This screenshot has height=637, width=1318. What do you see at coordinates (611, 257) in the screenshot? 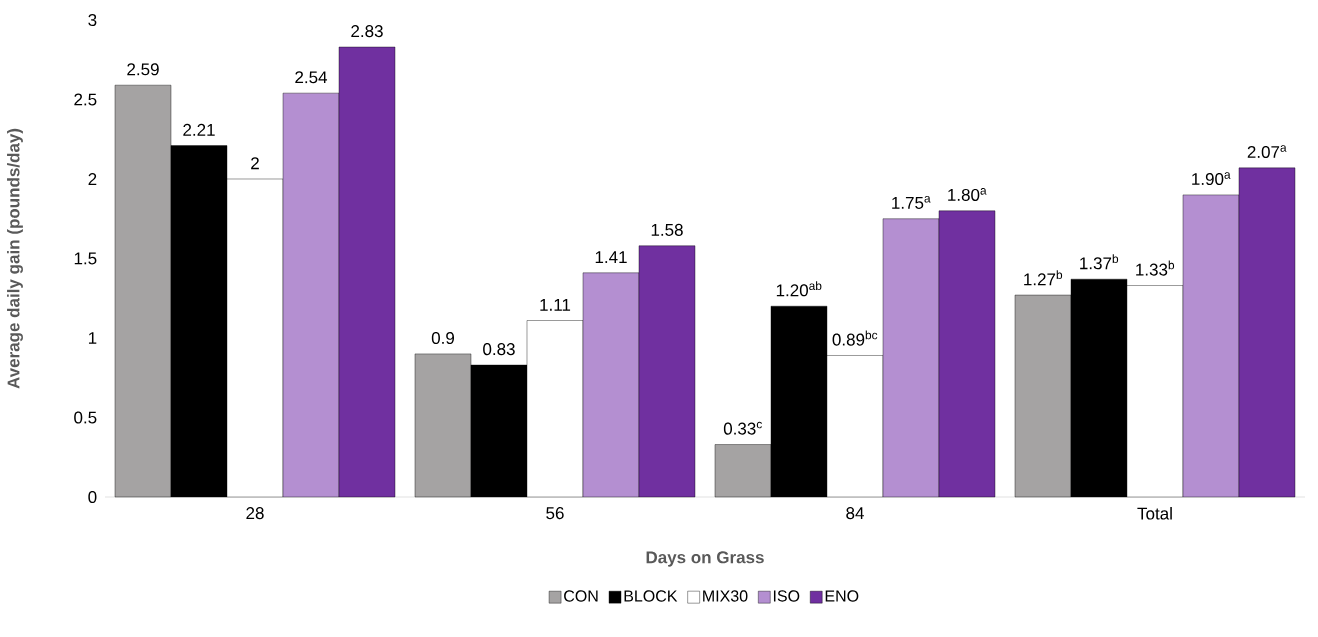
I see `data-label: 1.41` at bounding box center [611, 257].